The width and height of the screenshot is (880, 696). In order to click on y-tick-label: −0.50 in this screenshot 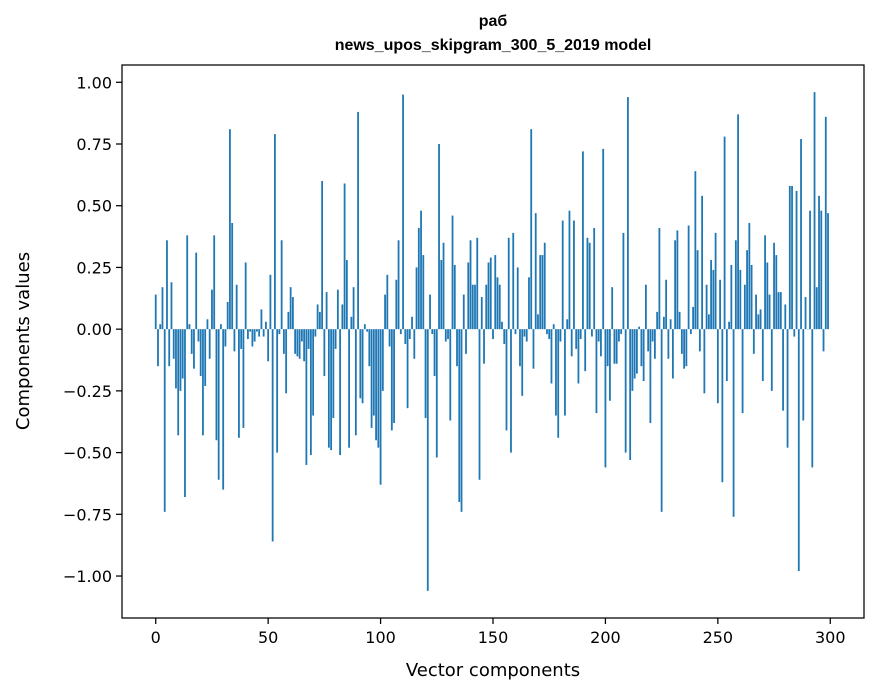, I will do `click(87, 453)`.